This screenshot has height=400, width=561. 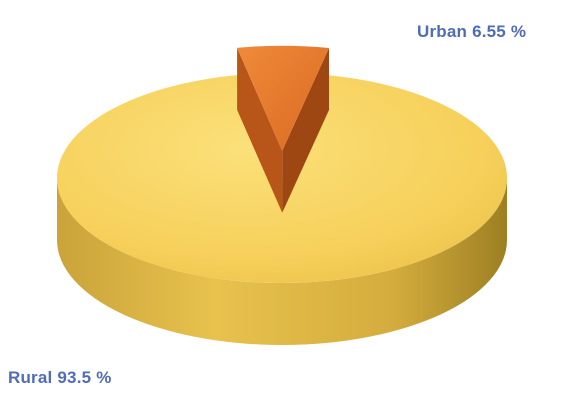 I want to click on rural-label-value: 93.5 %, so click(x=84, y=377).